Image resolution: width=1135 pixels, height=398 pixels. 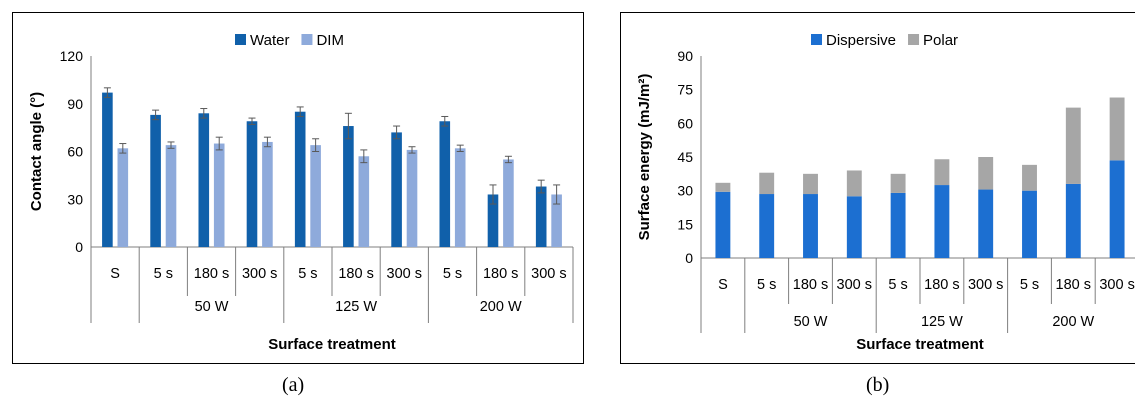 I want to click on legend-label-water: Water, so click(x=269, y=40).